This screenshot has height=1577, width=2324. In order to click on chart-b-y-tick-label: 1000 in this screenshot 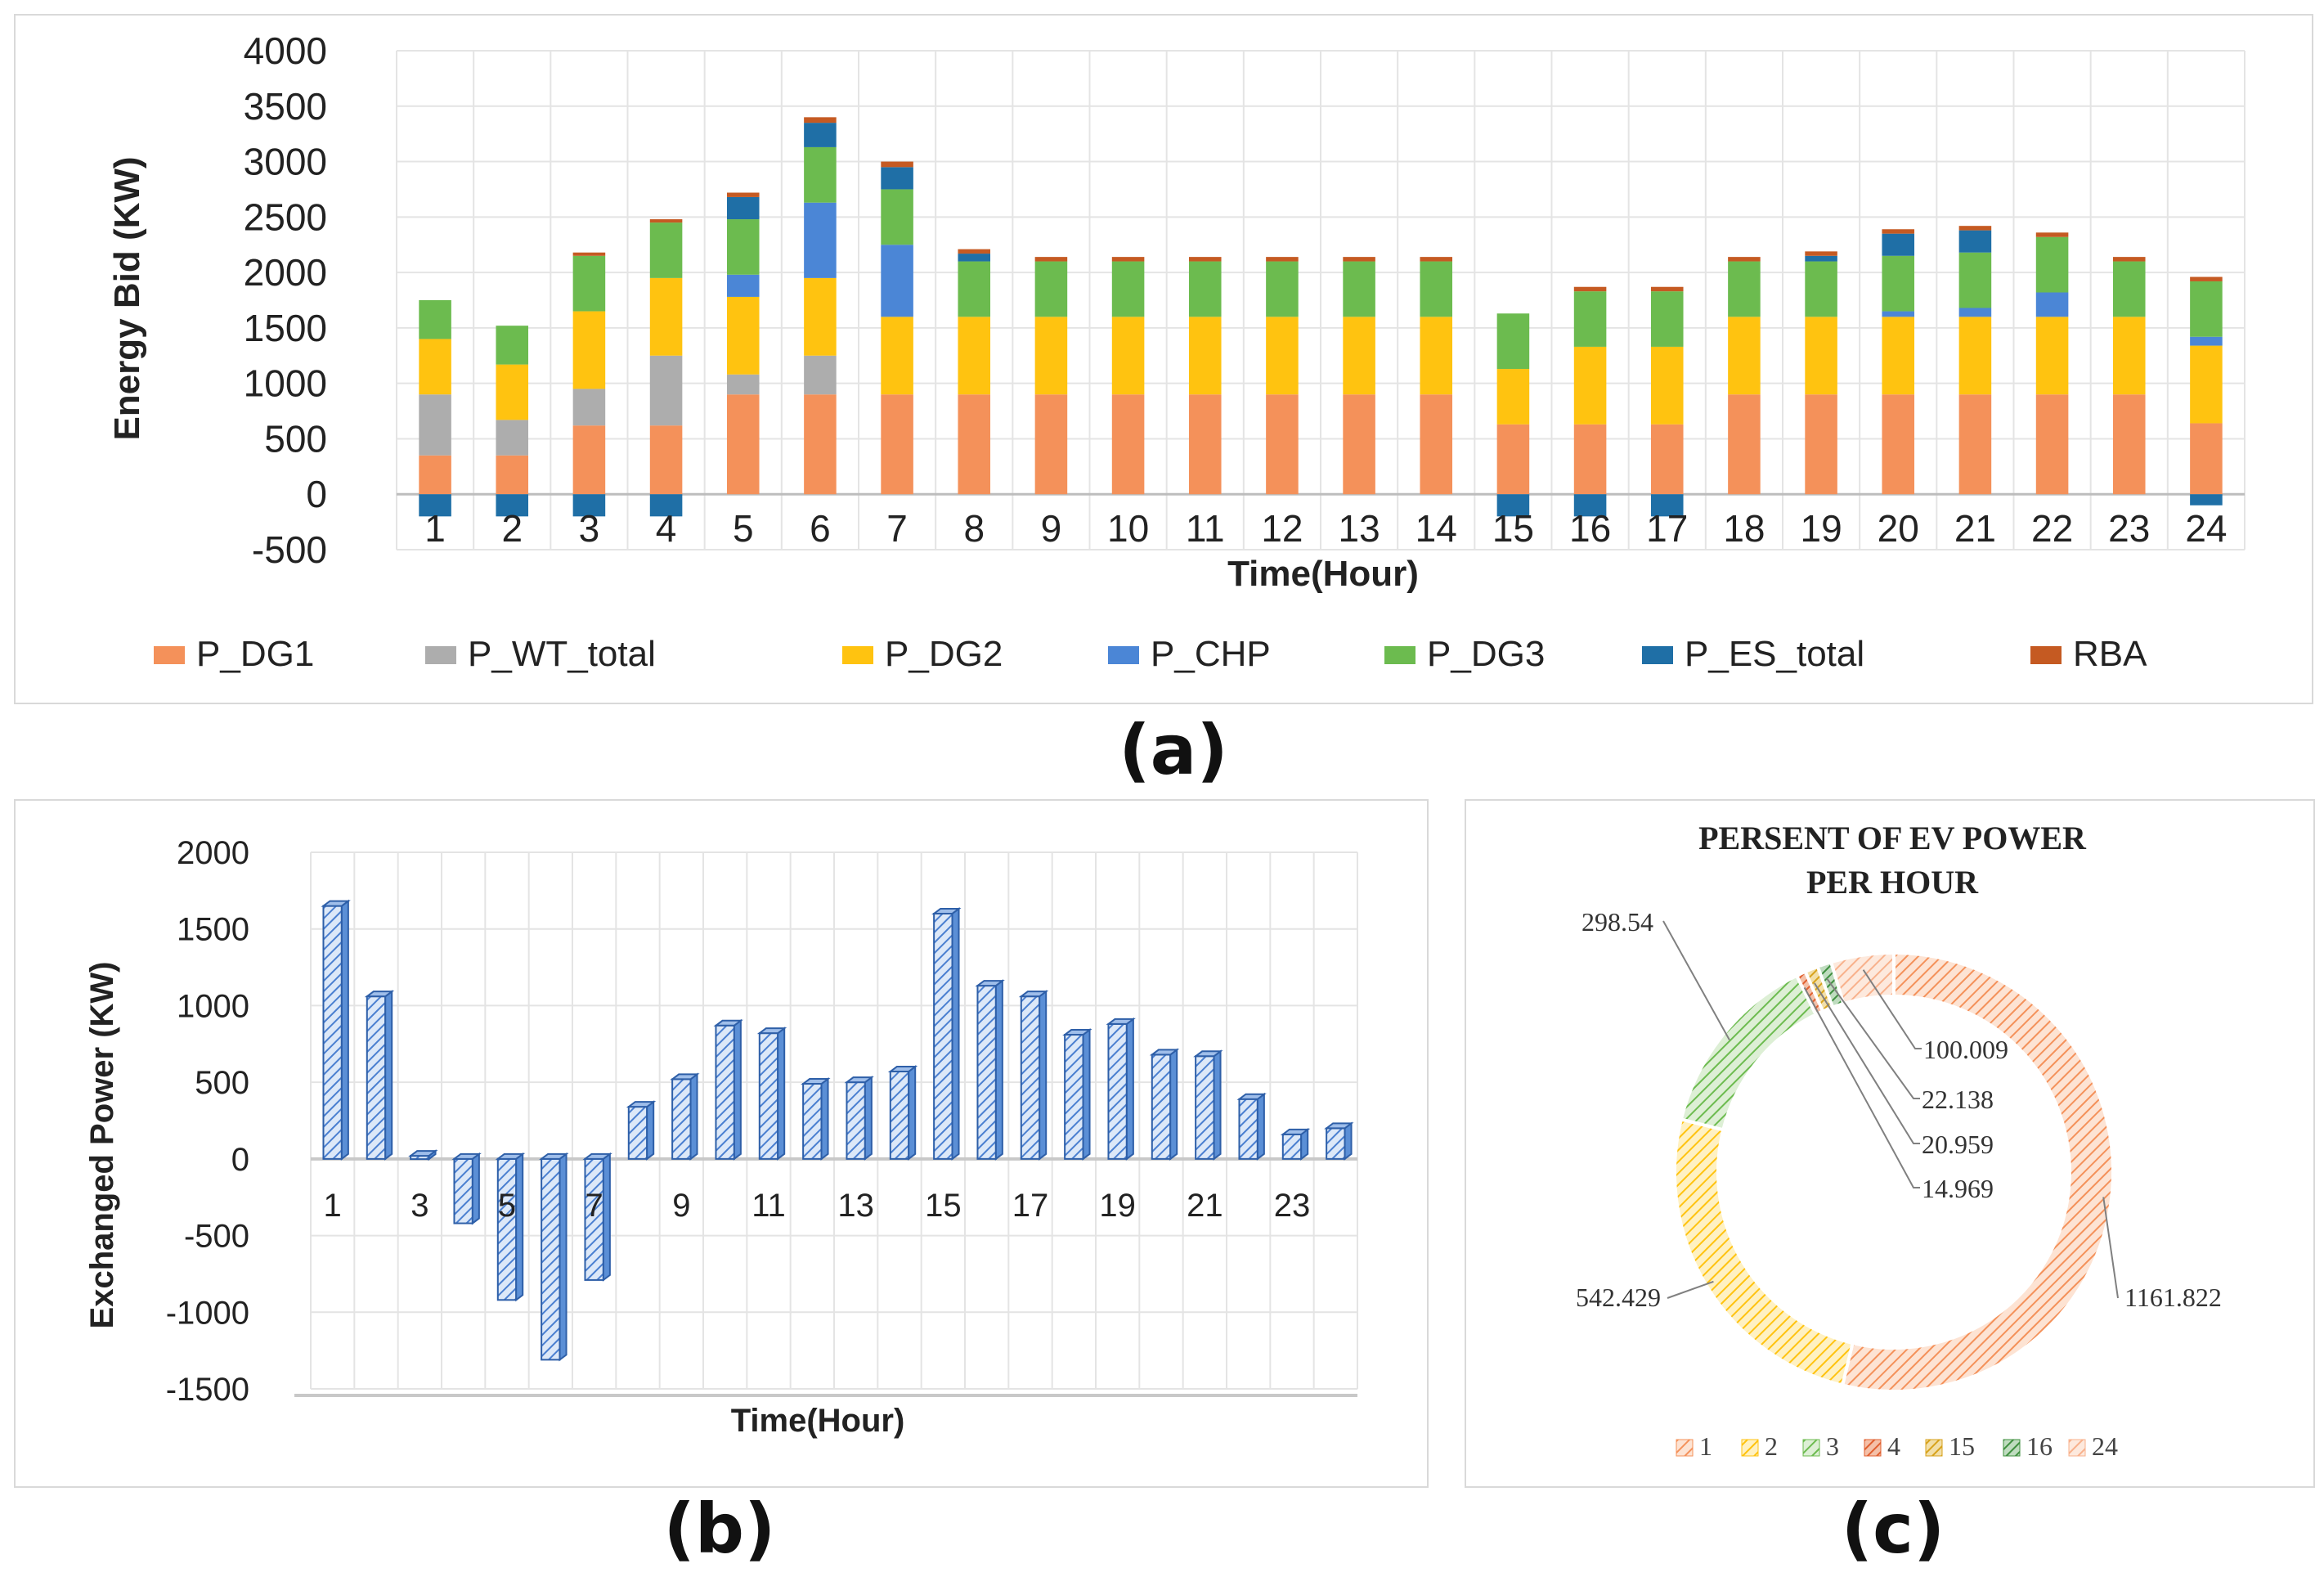, I will do `click(213, 1006)`.